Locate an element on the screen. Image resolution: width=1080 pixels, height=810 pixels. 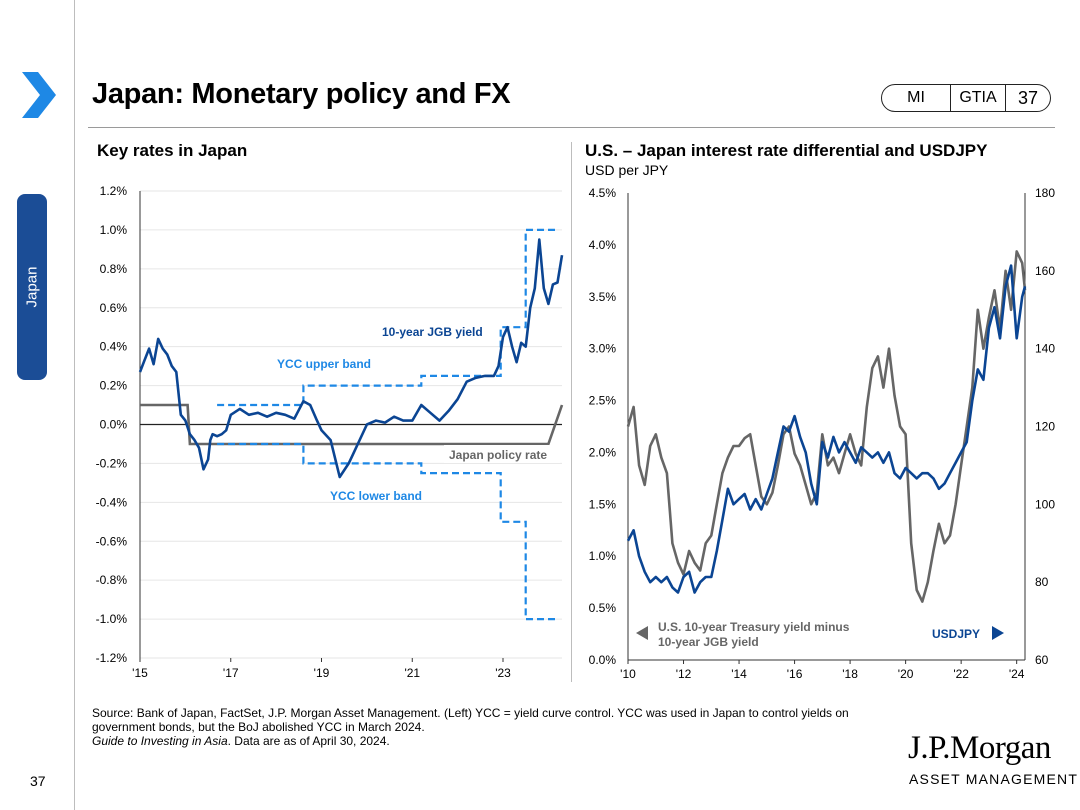
policy-label-bg is located at coordinates (502, 454).